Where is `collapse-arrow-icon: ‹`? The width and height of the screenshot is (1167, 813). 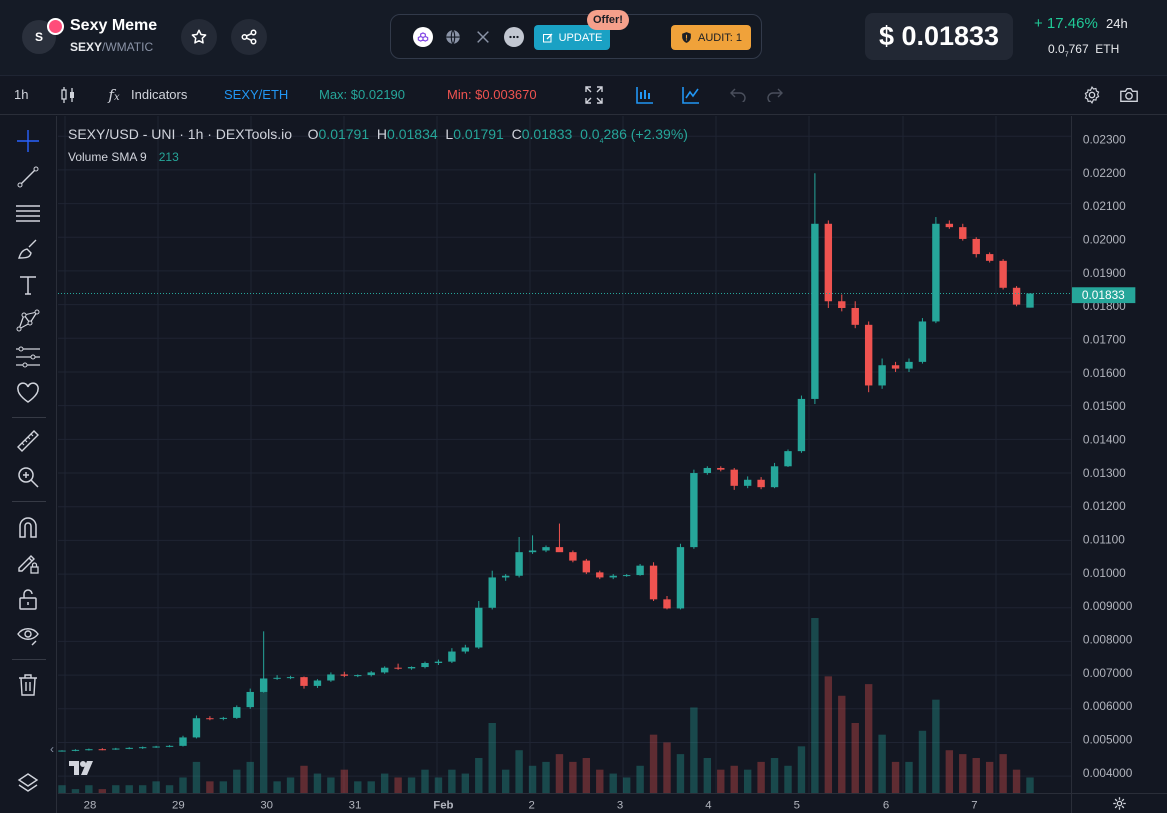 collapse-arrow-icon: ‹ is located at coordinates (52, 749).